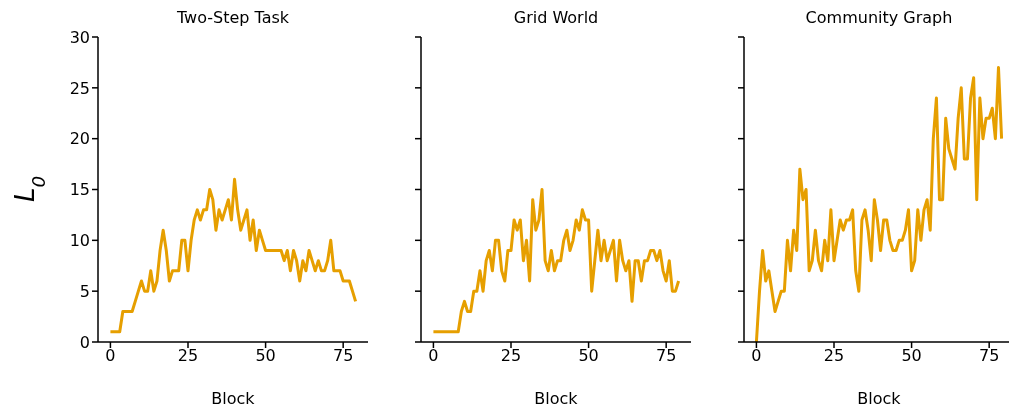 The width and height of the screenshot is (1009, 419). What do you see at coordinates (84, 291) in the screenshot?
I see `y-tick-label: 5` at bounding box center [84, 291].